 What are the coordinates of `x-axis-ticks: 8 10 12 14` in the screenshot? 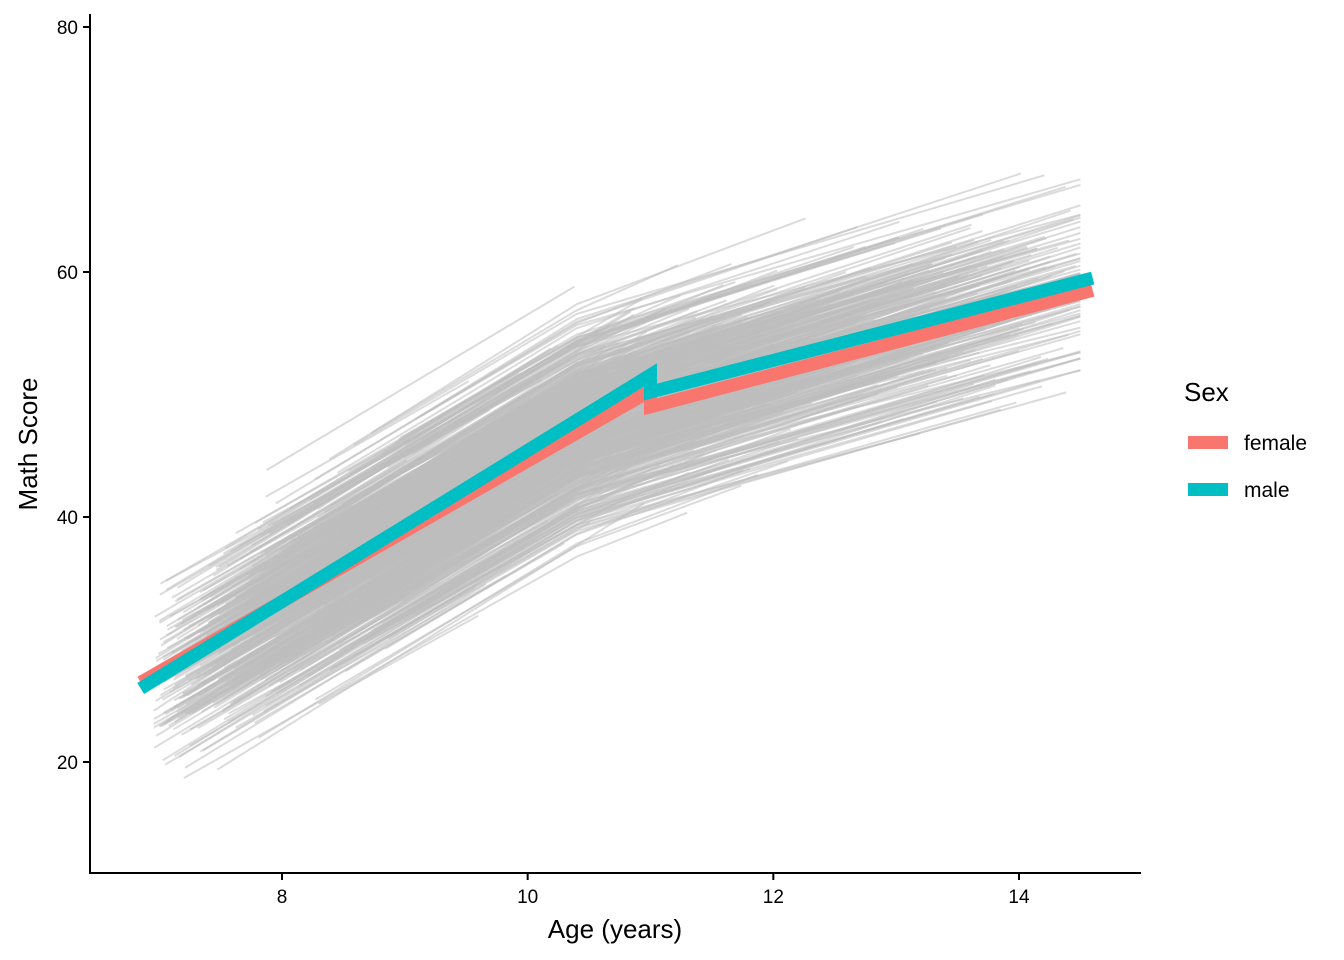 It's located at (653, 890).